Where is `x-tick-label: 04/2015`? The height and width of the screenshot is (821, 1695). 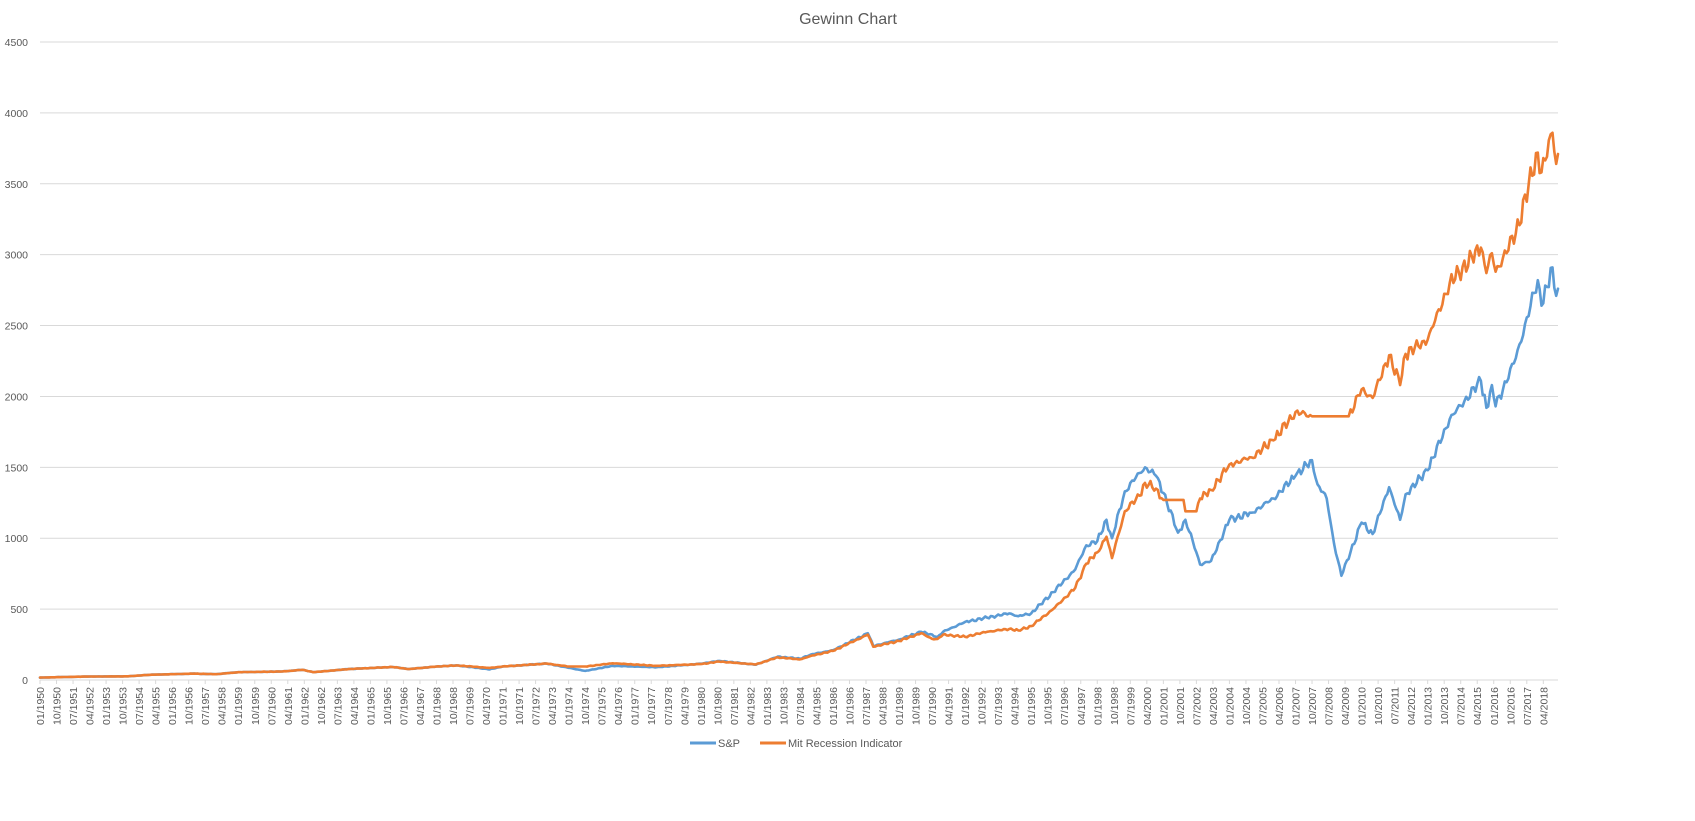 x-tick-label: 04/2015 is located at coordinates (1478, 706).